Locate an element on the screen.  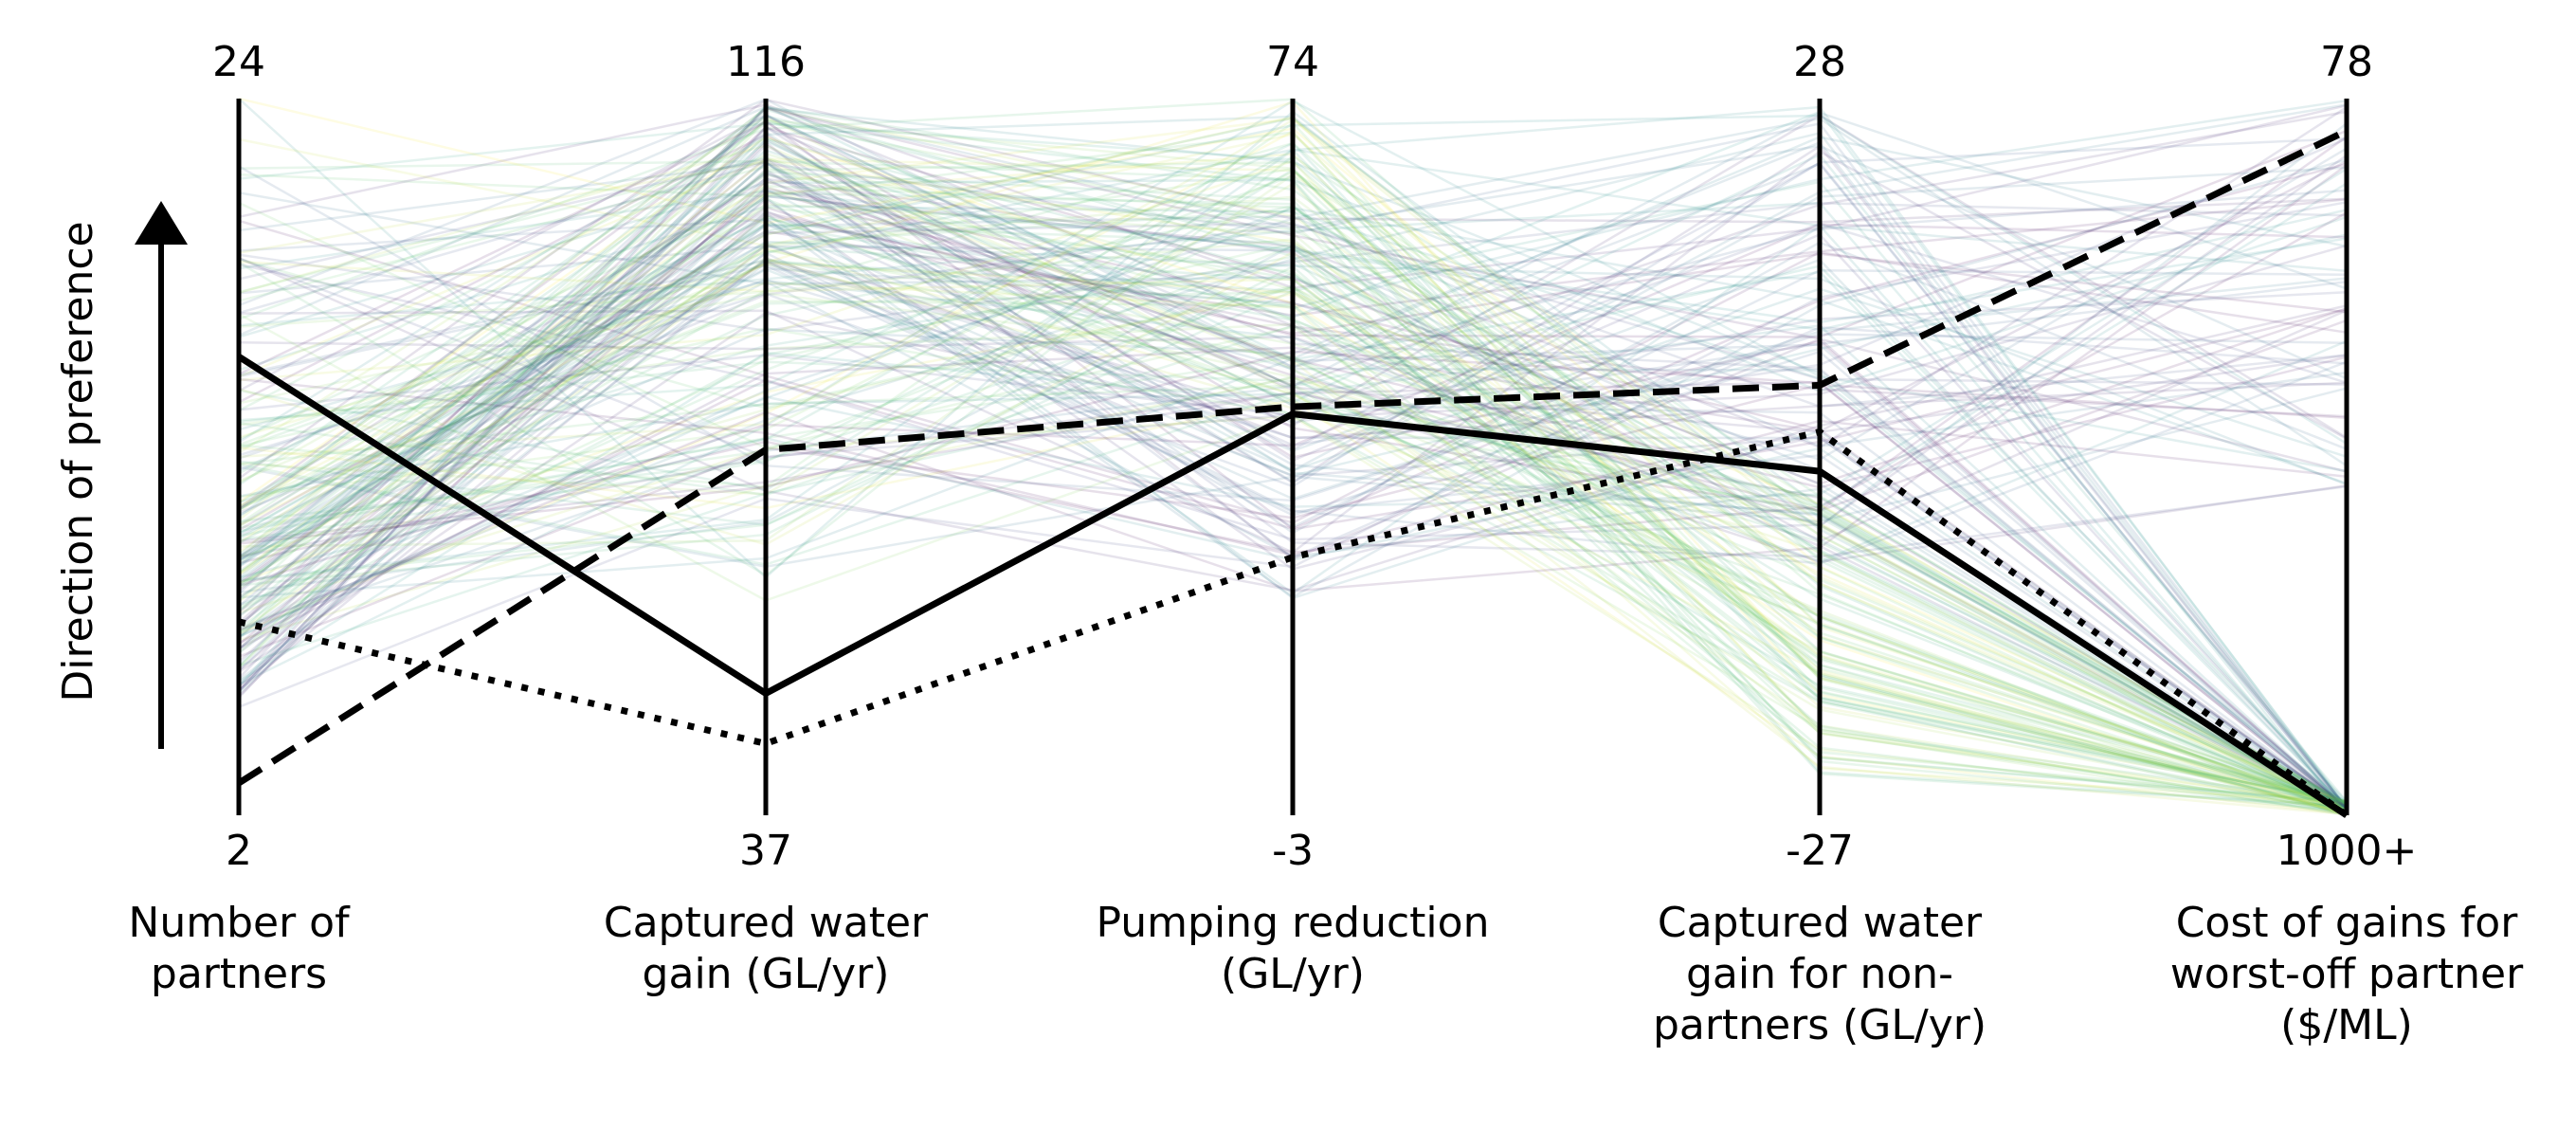
axis-bottom-label: 2 is located at coordinates (239, 851).